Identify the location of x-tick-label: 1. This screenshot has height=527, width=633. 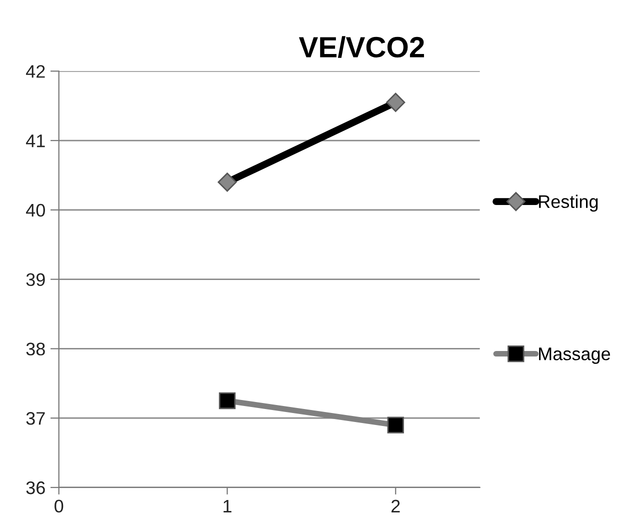
(228, 506).